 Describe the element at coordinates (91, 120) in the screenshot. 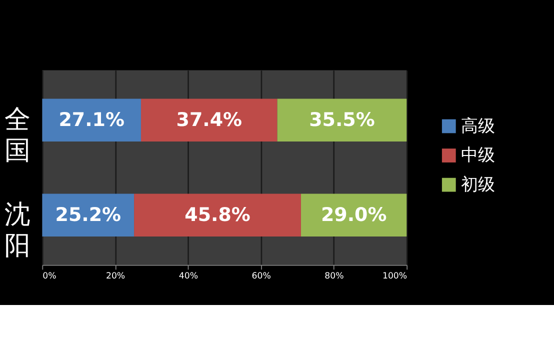

I see `data-label: 27.1%` at that location.